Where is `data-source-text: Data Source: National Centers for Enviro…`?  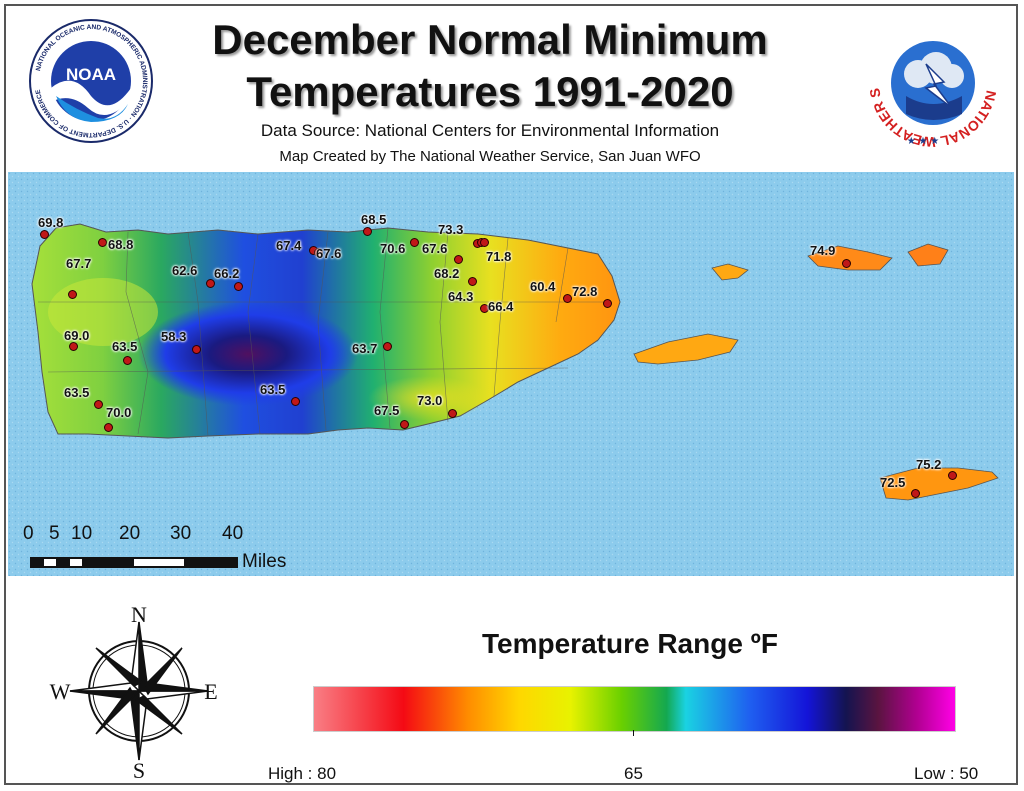
data-source-text: Data Source: National Centers for Enviro… is located at coordinates (490, 130).